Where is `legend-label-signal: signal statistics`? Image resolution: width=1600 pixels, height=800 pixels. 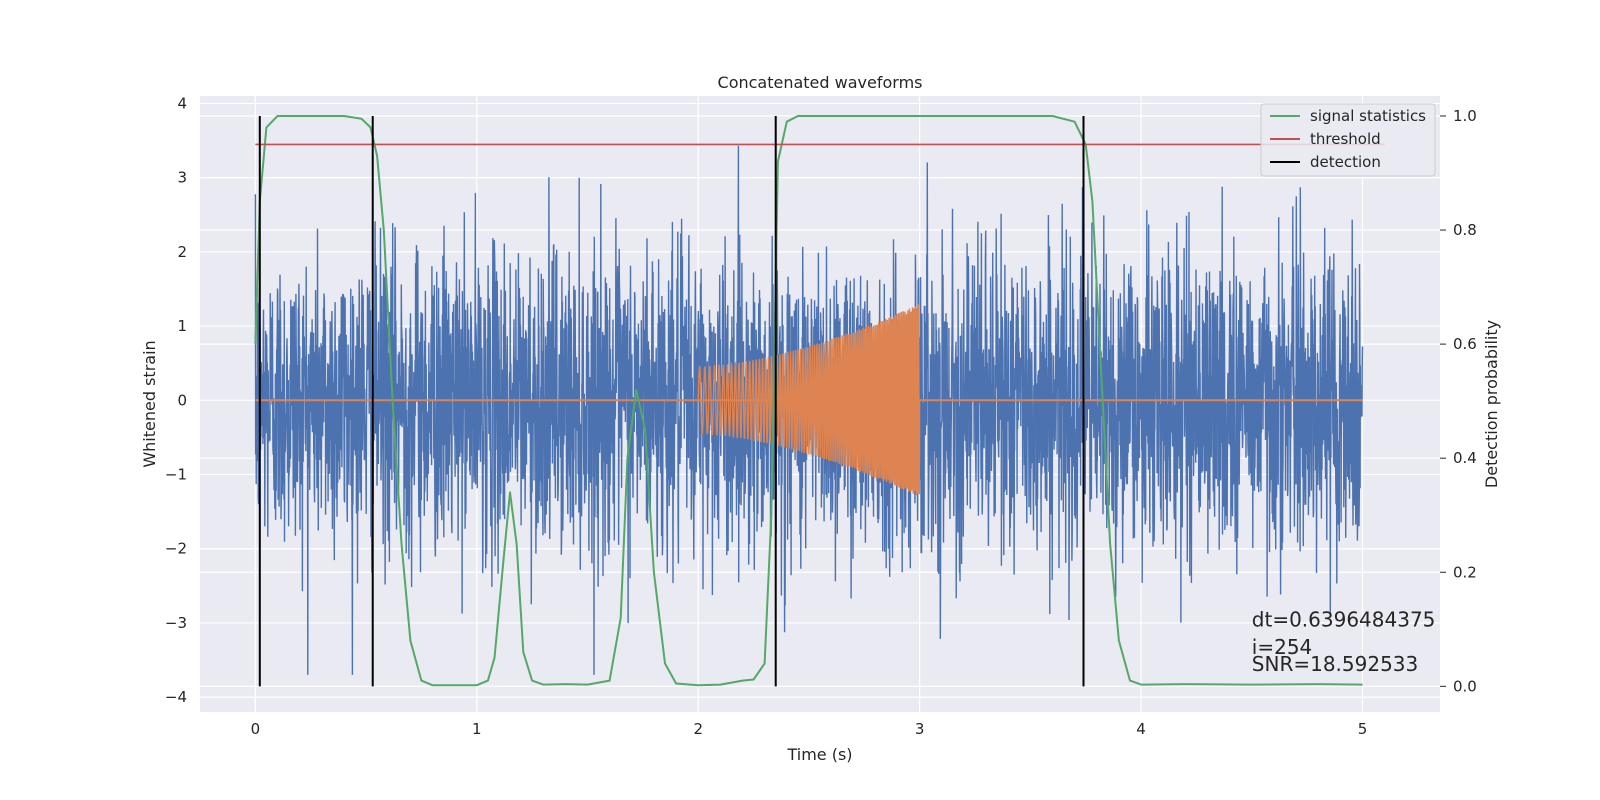 legend-label-signal: signal statistics is located at coordinates (1368, 116).